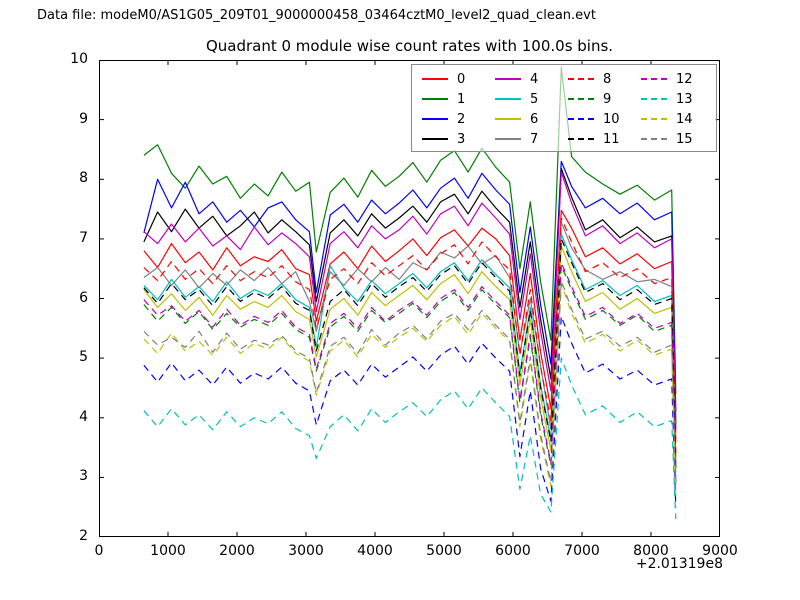 The width and height of the screenshot is (800, 600). I want to click on legend-label-7: 7, so click(534, 139).